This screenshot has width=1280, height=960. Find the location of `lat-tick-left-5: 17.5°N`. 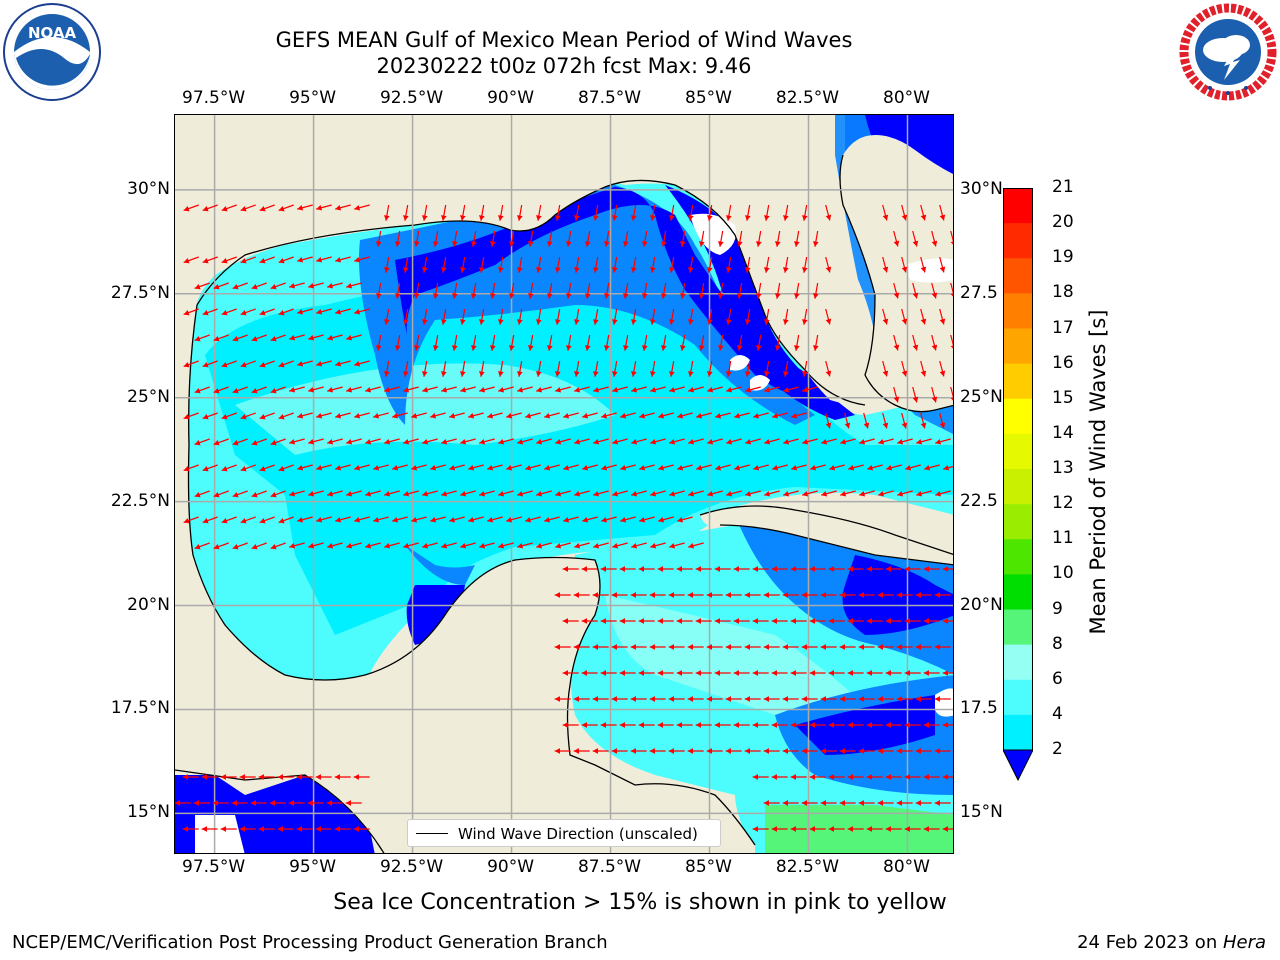

lat-tick-left-5: 17.5°N is located at coordinates (140, 708).